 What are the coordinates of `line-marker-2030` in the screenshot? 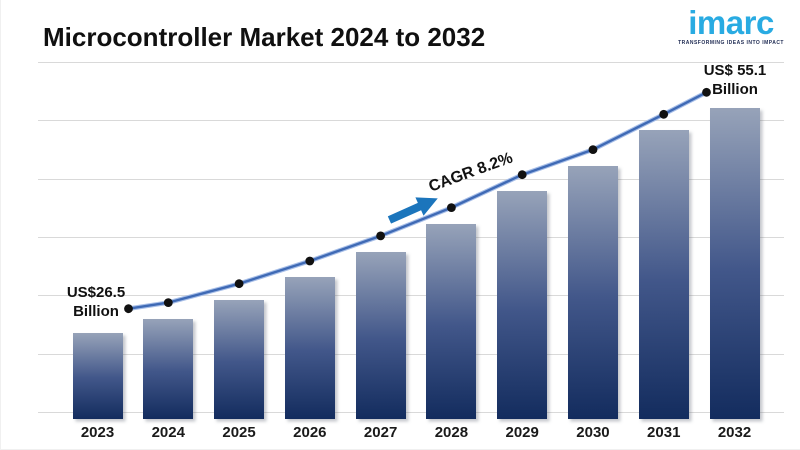 It's located at (593, 150).